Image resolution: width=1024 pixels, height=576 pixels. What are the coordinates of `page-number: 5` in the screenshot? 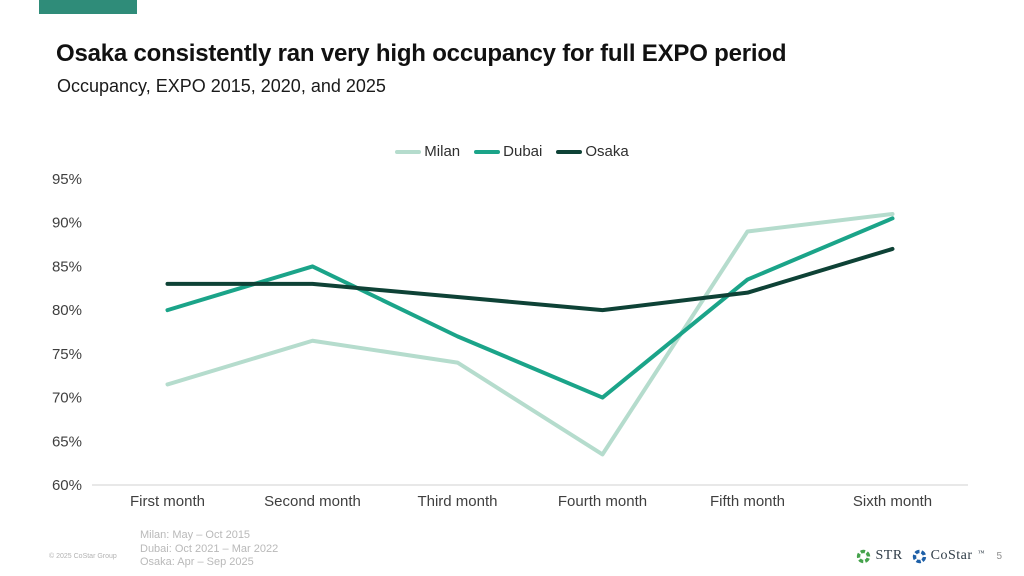 It's located at (999, 556).